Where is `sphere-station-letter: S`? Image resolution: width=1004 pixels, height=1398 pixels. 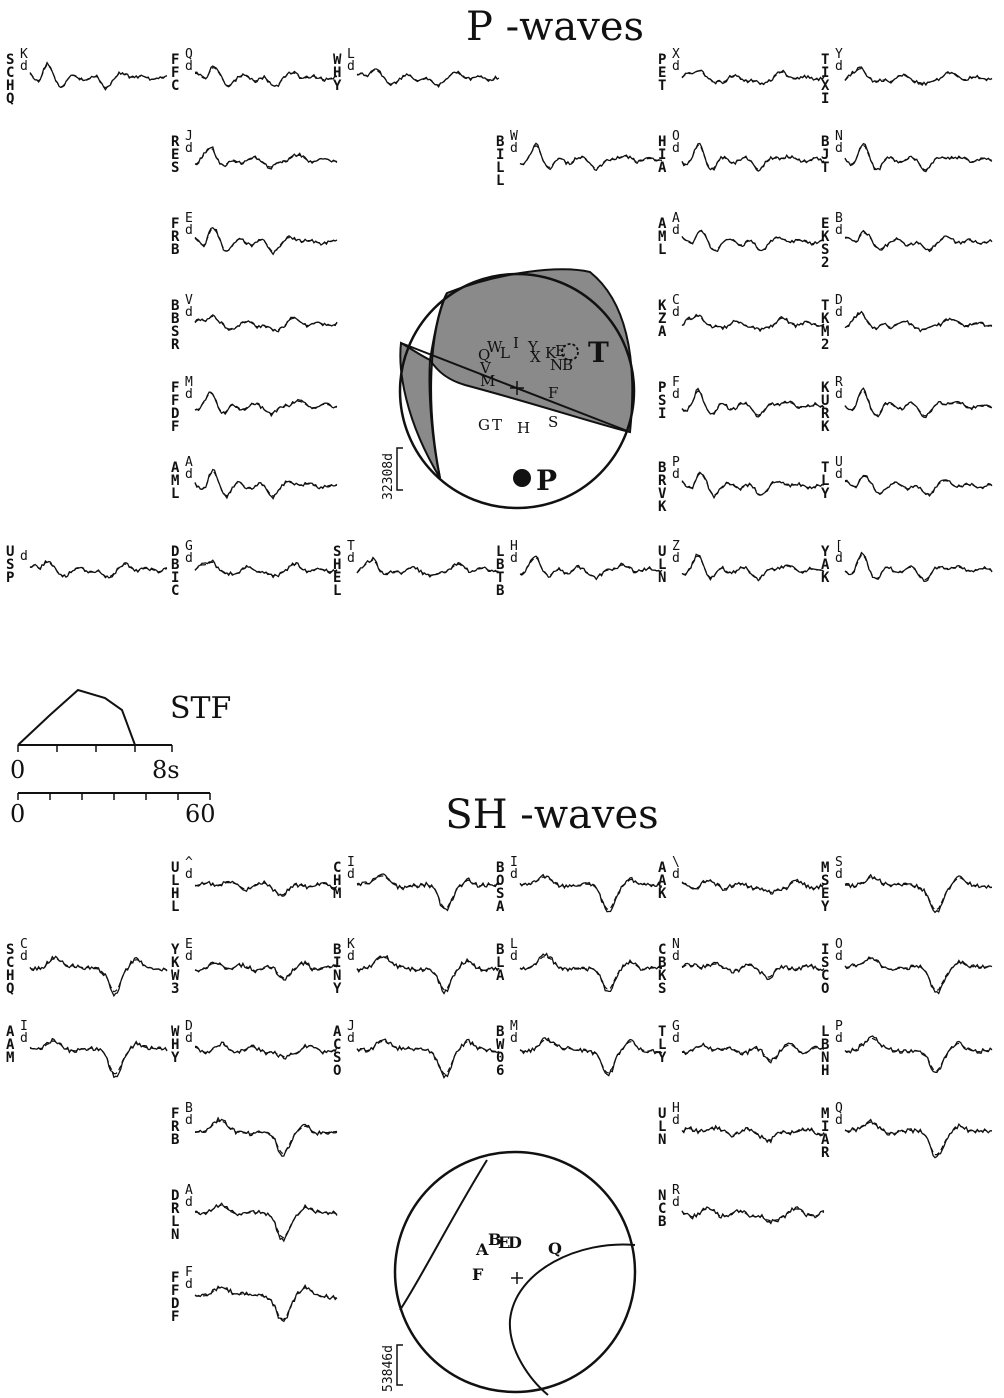 sphere-station-letter: S is located at coordinates (553, 422).